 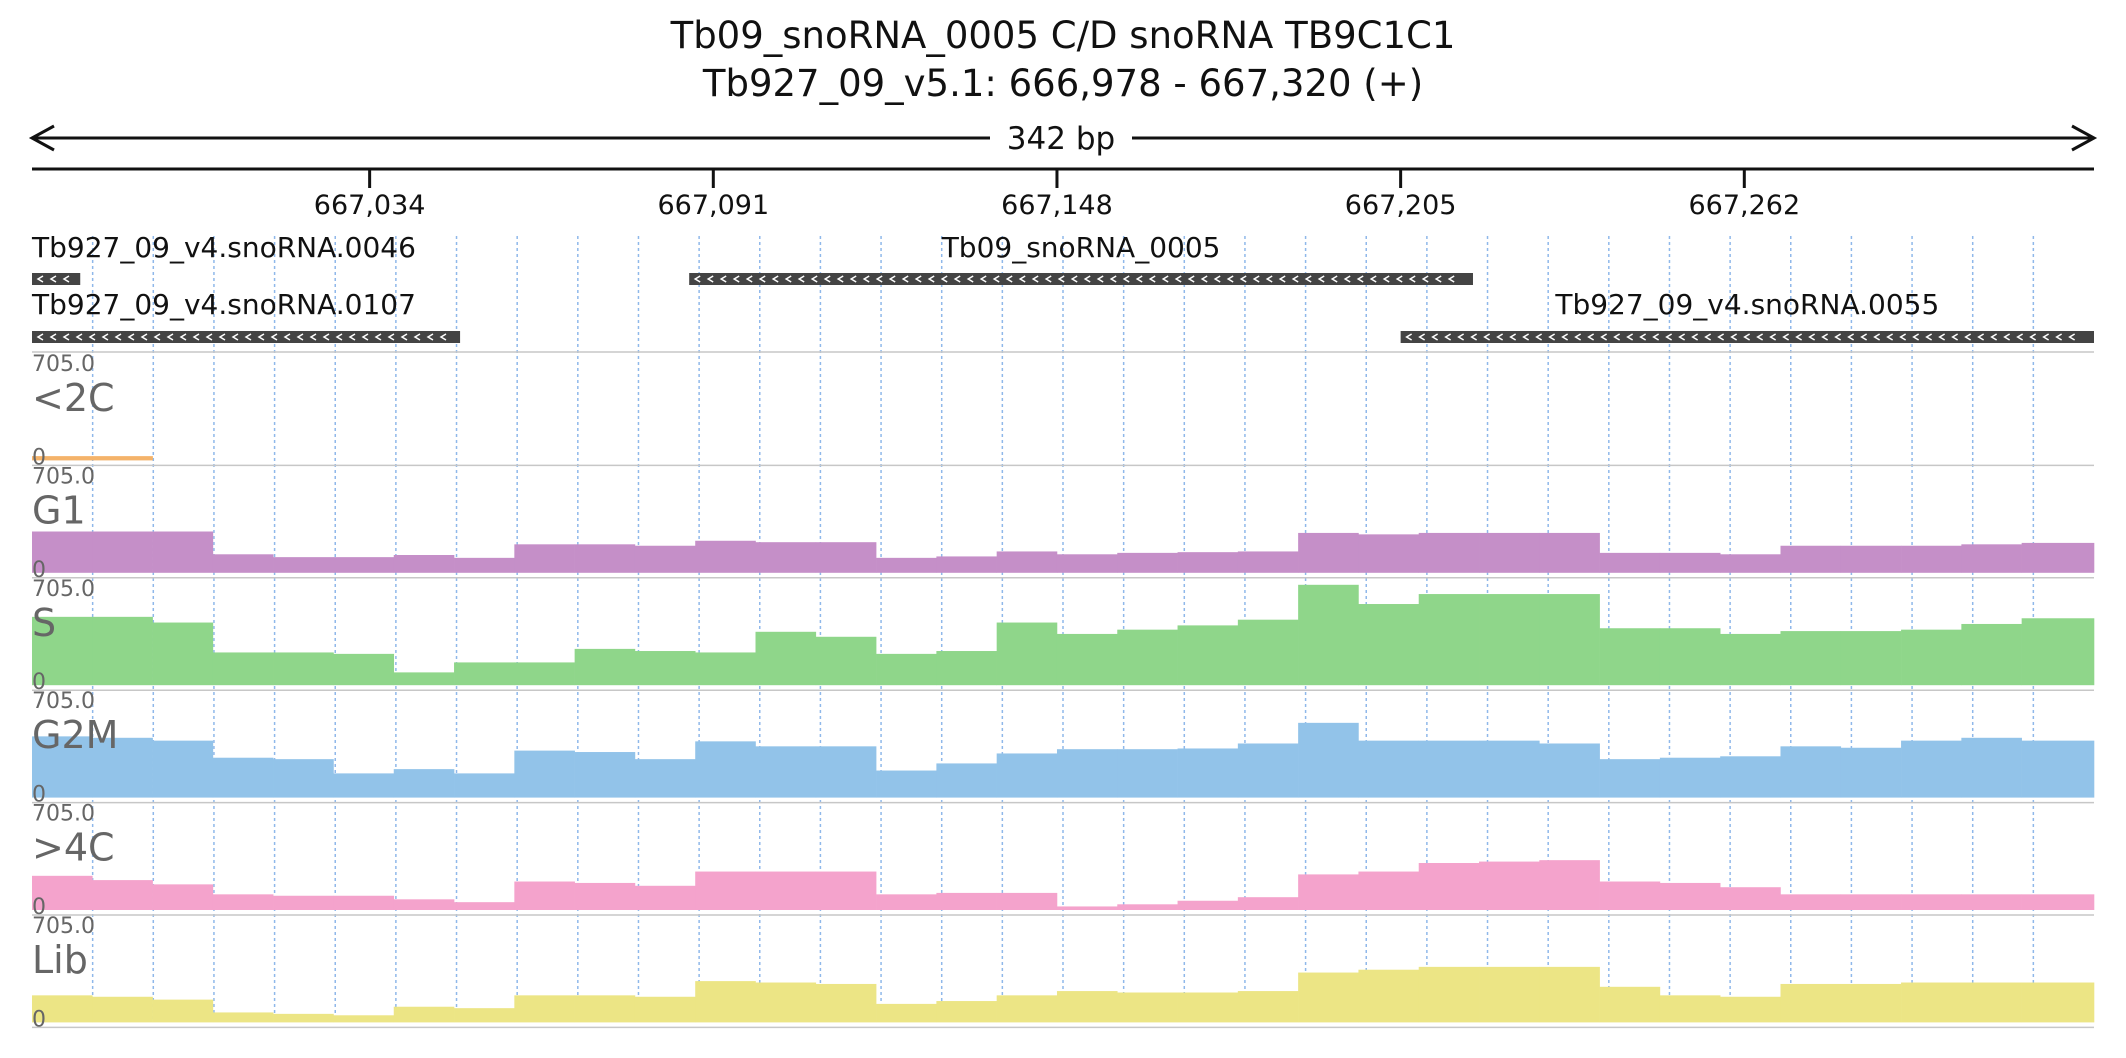 What do you see at coordinates (60, 960) in the screenshot?
I see `track-name: Lib` at bounding box center [60, 960].